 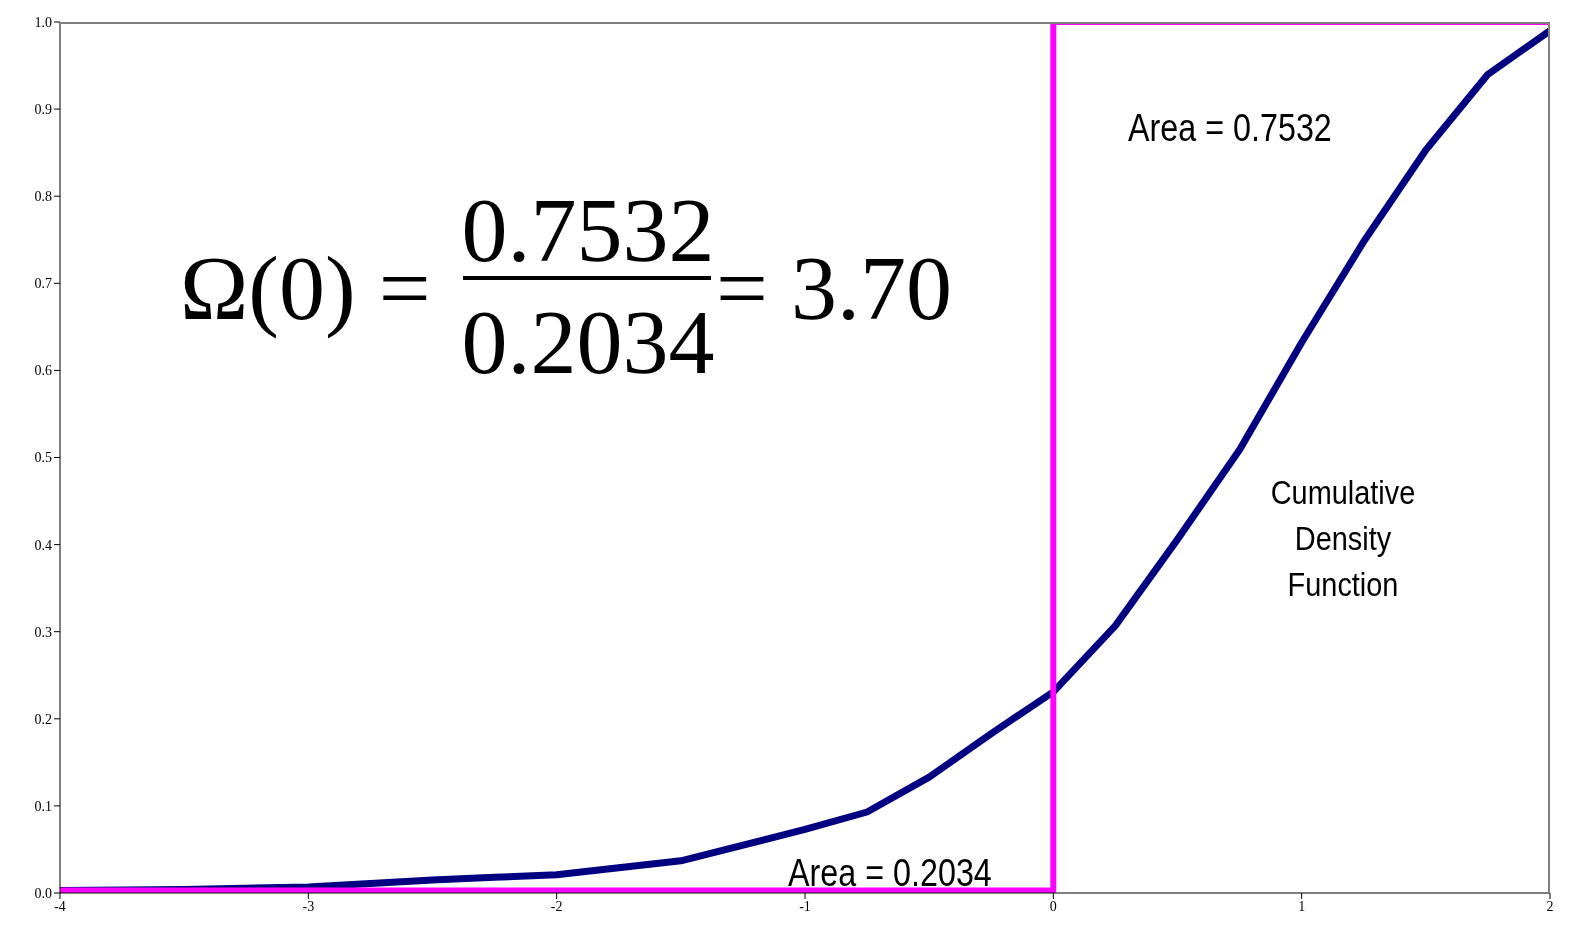 I want to click on annotation: Area = 0.2034, so click(x=890, y=873).